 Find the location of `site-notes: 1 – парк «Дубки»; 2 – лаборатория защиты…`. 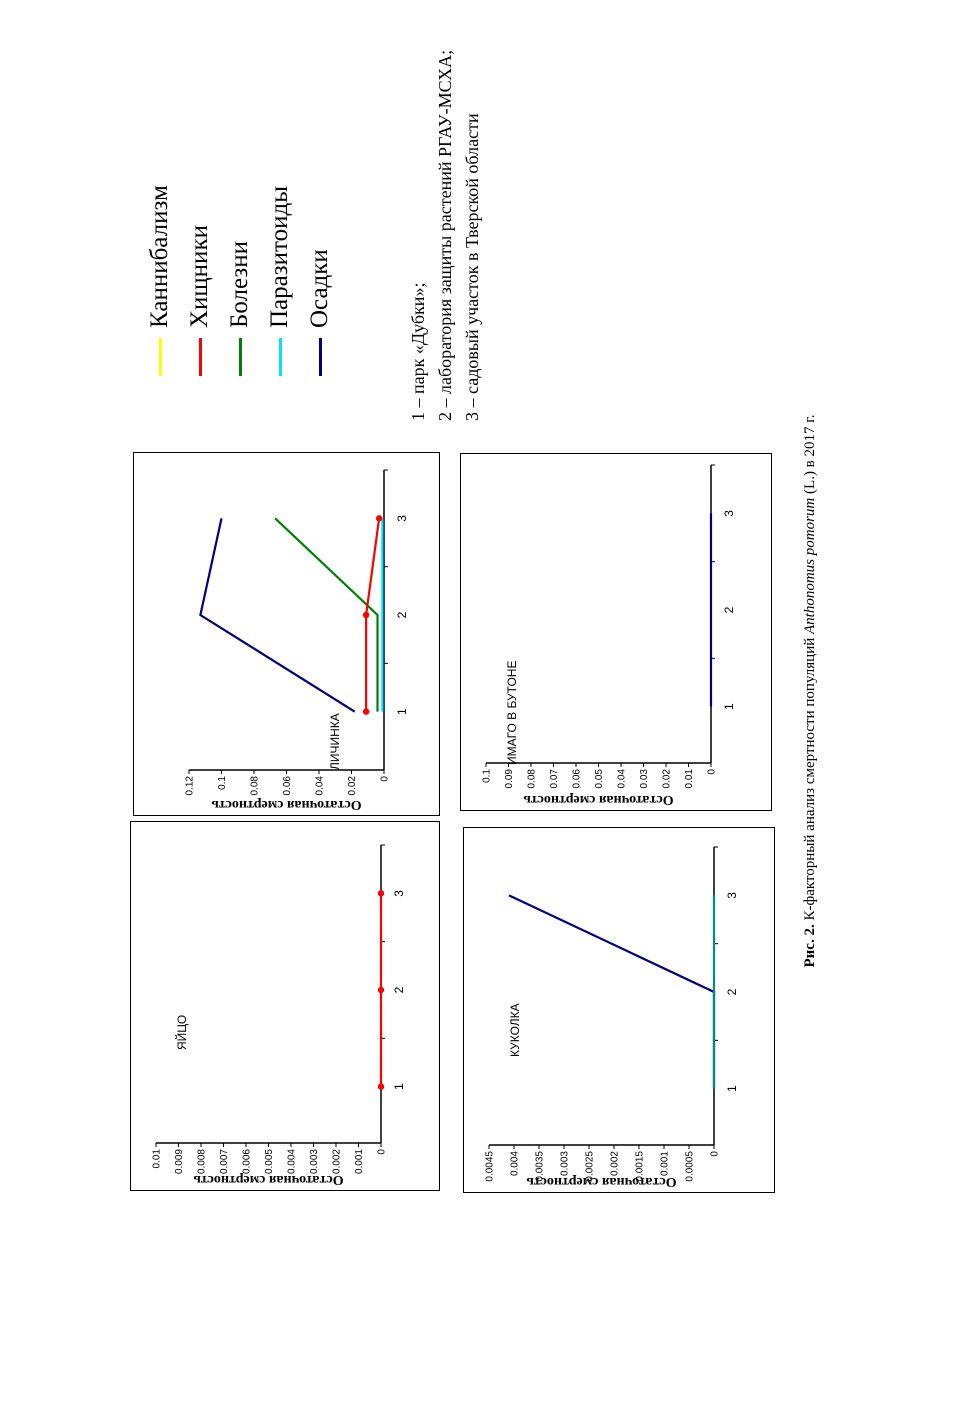

site-notes: 1 – парк «Дубки»; 2 – лаборатория защиты… is located at coordinates (445, 231).